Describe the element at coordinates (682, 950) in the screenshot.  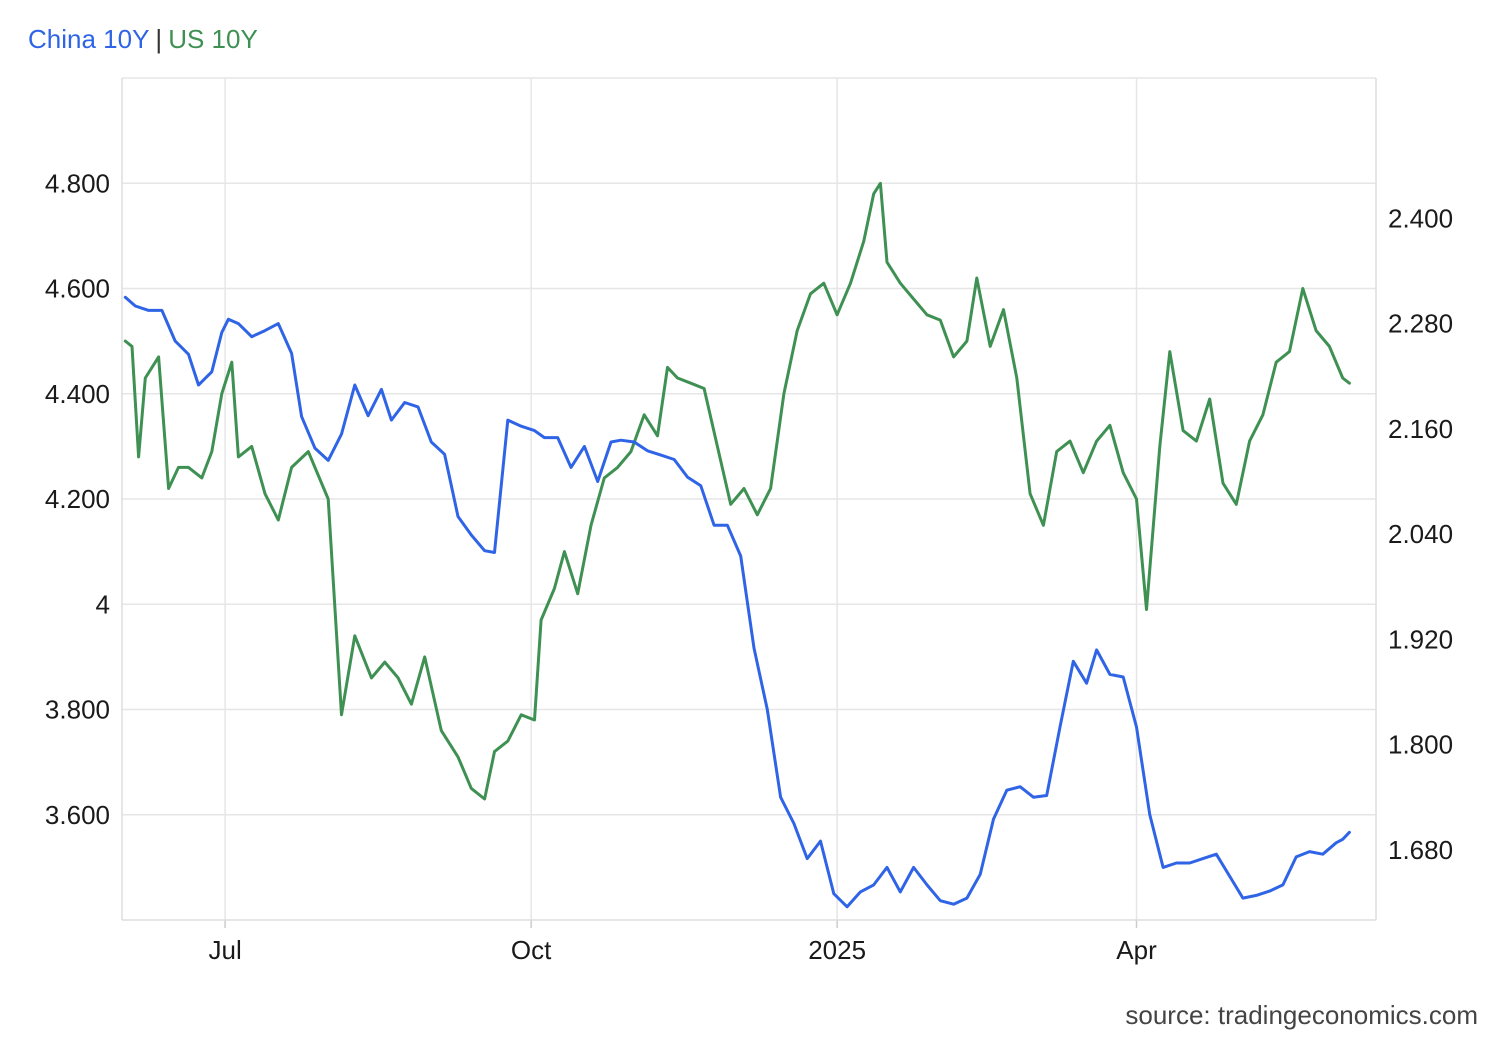
I see `x-axis-tick-labels: Jul Oct 2025 Apr` at that location.